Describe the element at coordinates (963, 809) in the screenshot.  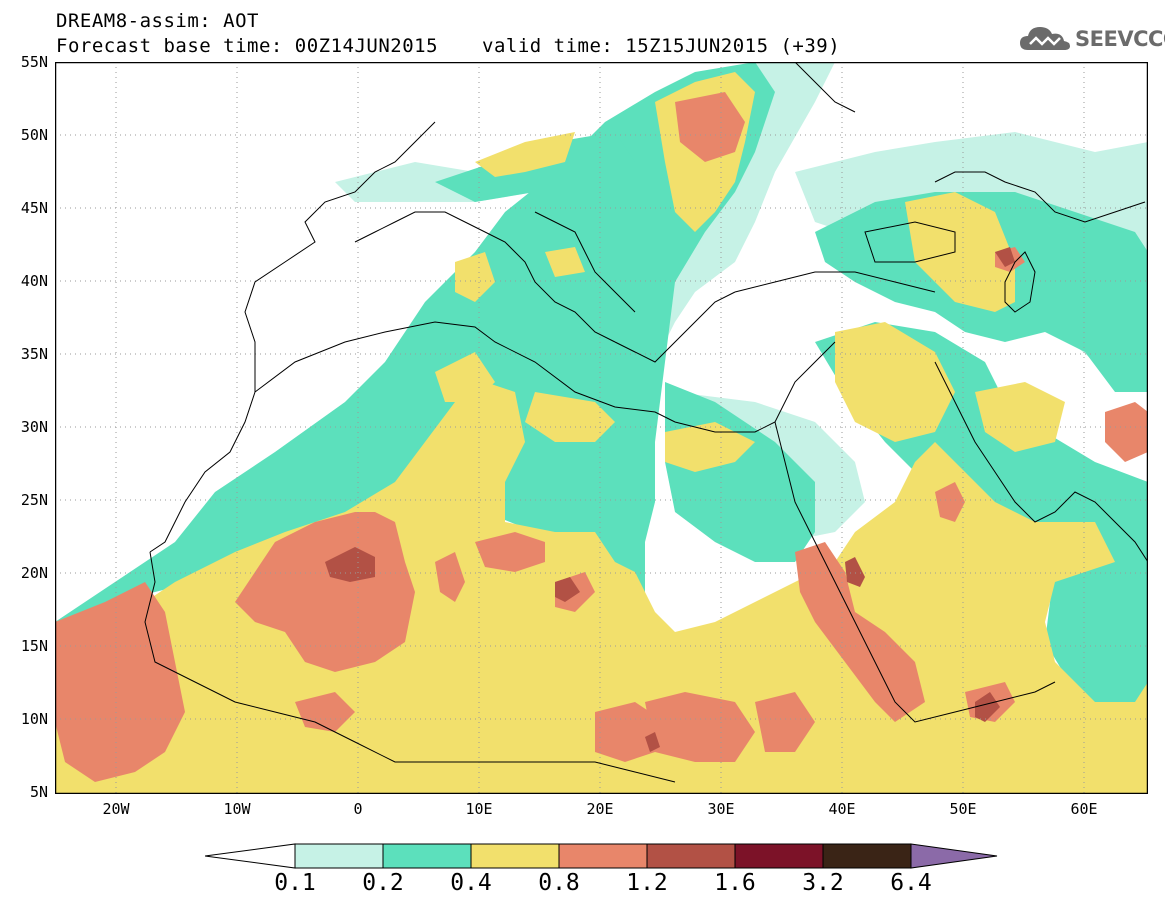
I see `lon-label-50e: 50E` at that location.